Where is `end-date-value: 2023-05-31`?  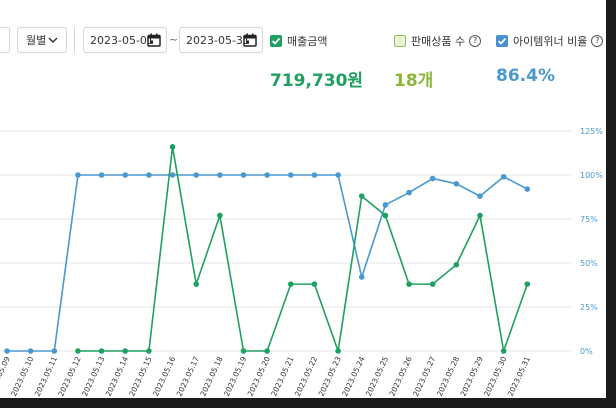 end-date-value: 2023-05-31 is located at coordinates (218, 40).